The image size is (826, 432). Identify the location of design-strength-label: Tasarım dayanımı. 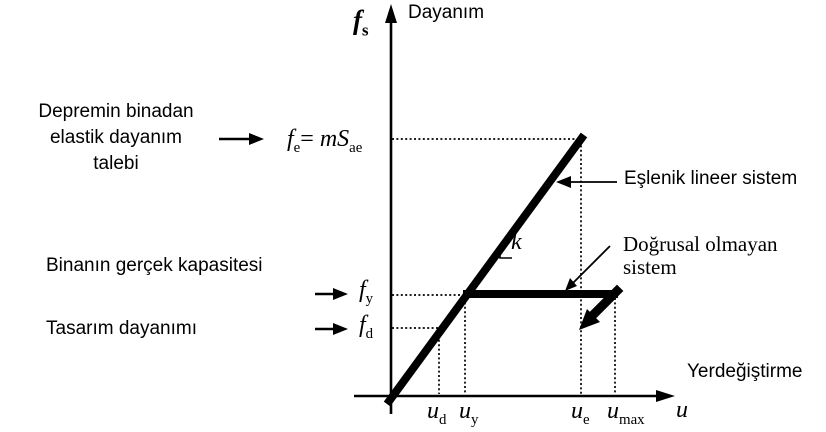
(121, 328).